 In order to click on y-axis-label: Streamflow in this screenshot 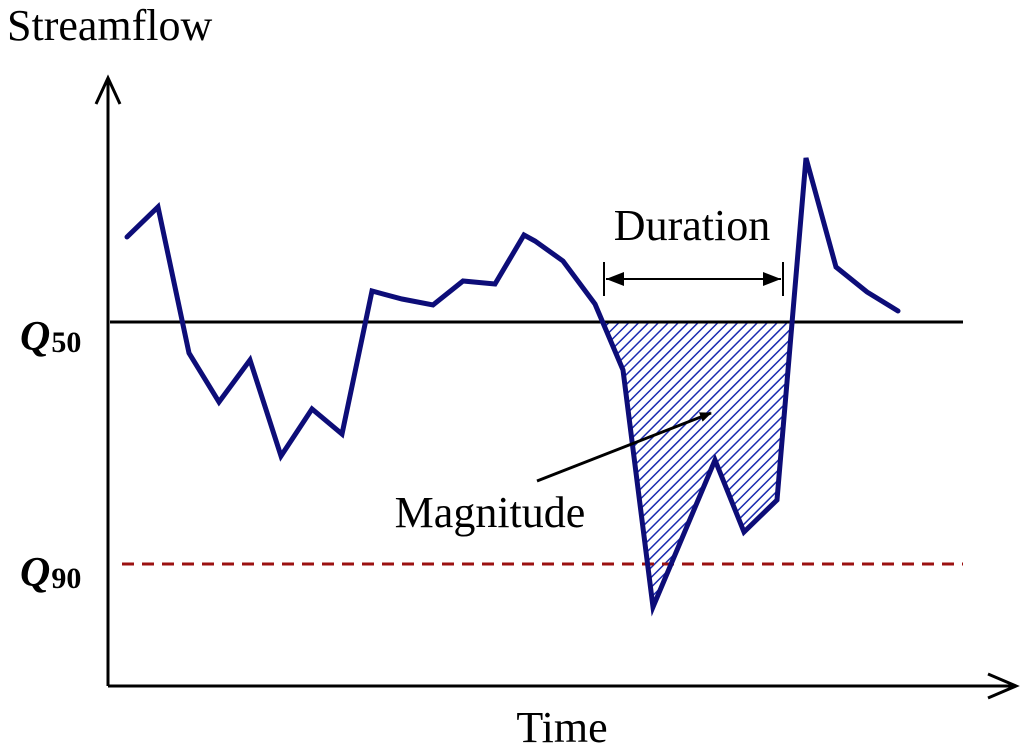, I will do `click(110, 25)`.